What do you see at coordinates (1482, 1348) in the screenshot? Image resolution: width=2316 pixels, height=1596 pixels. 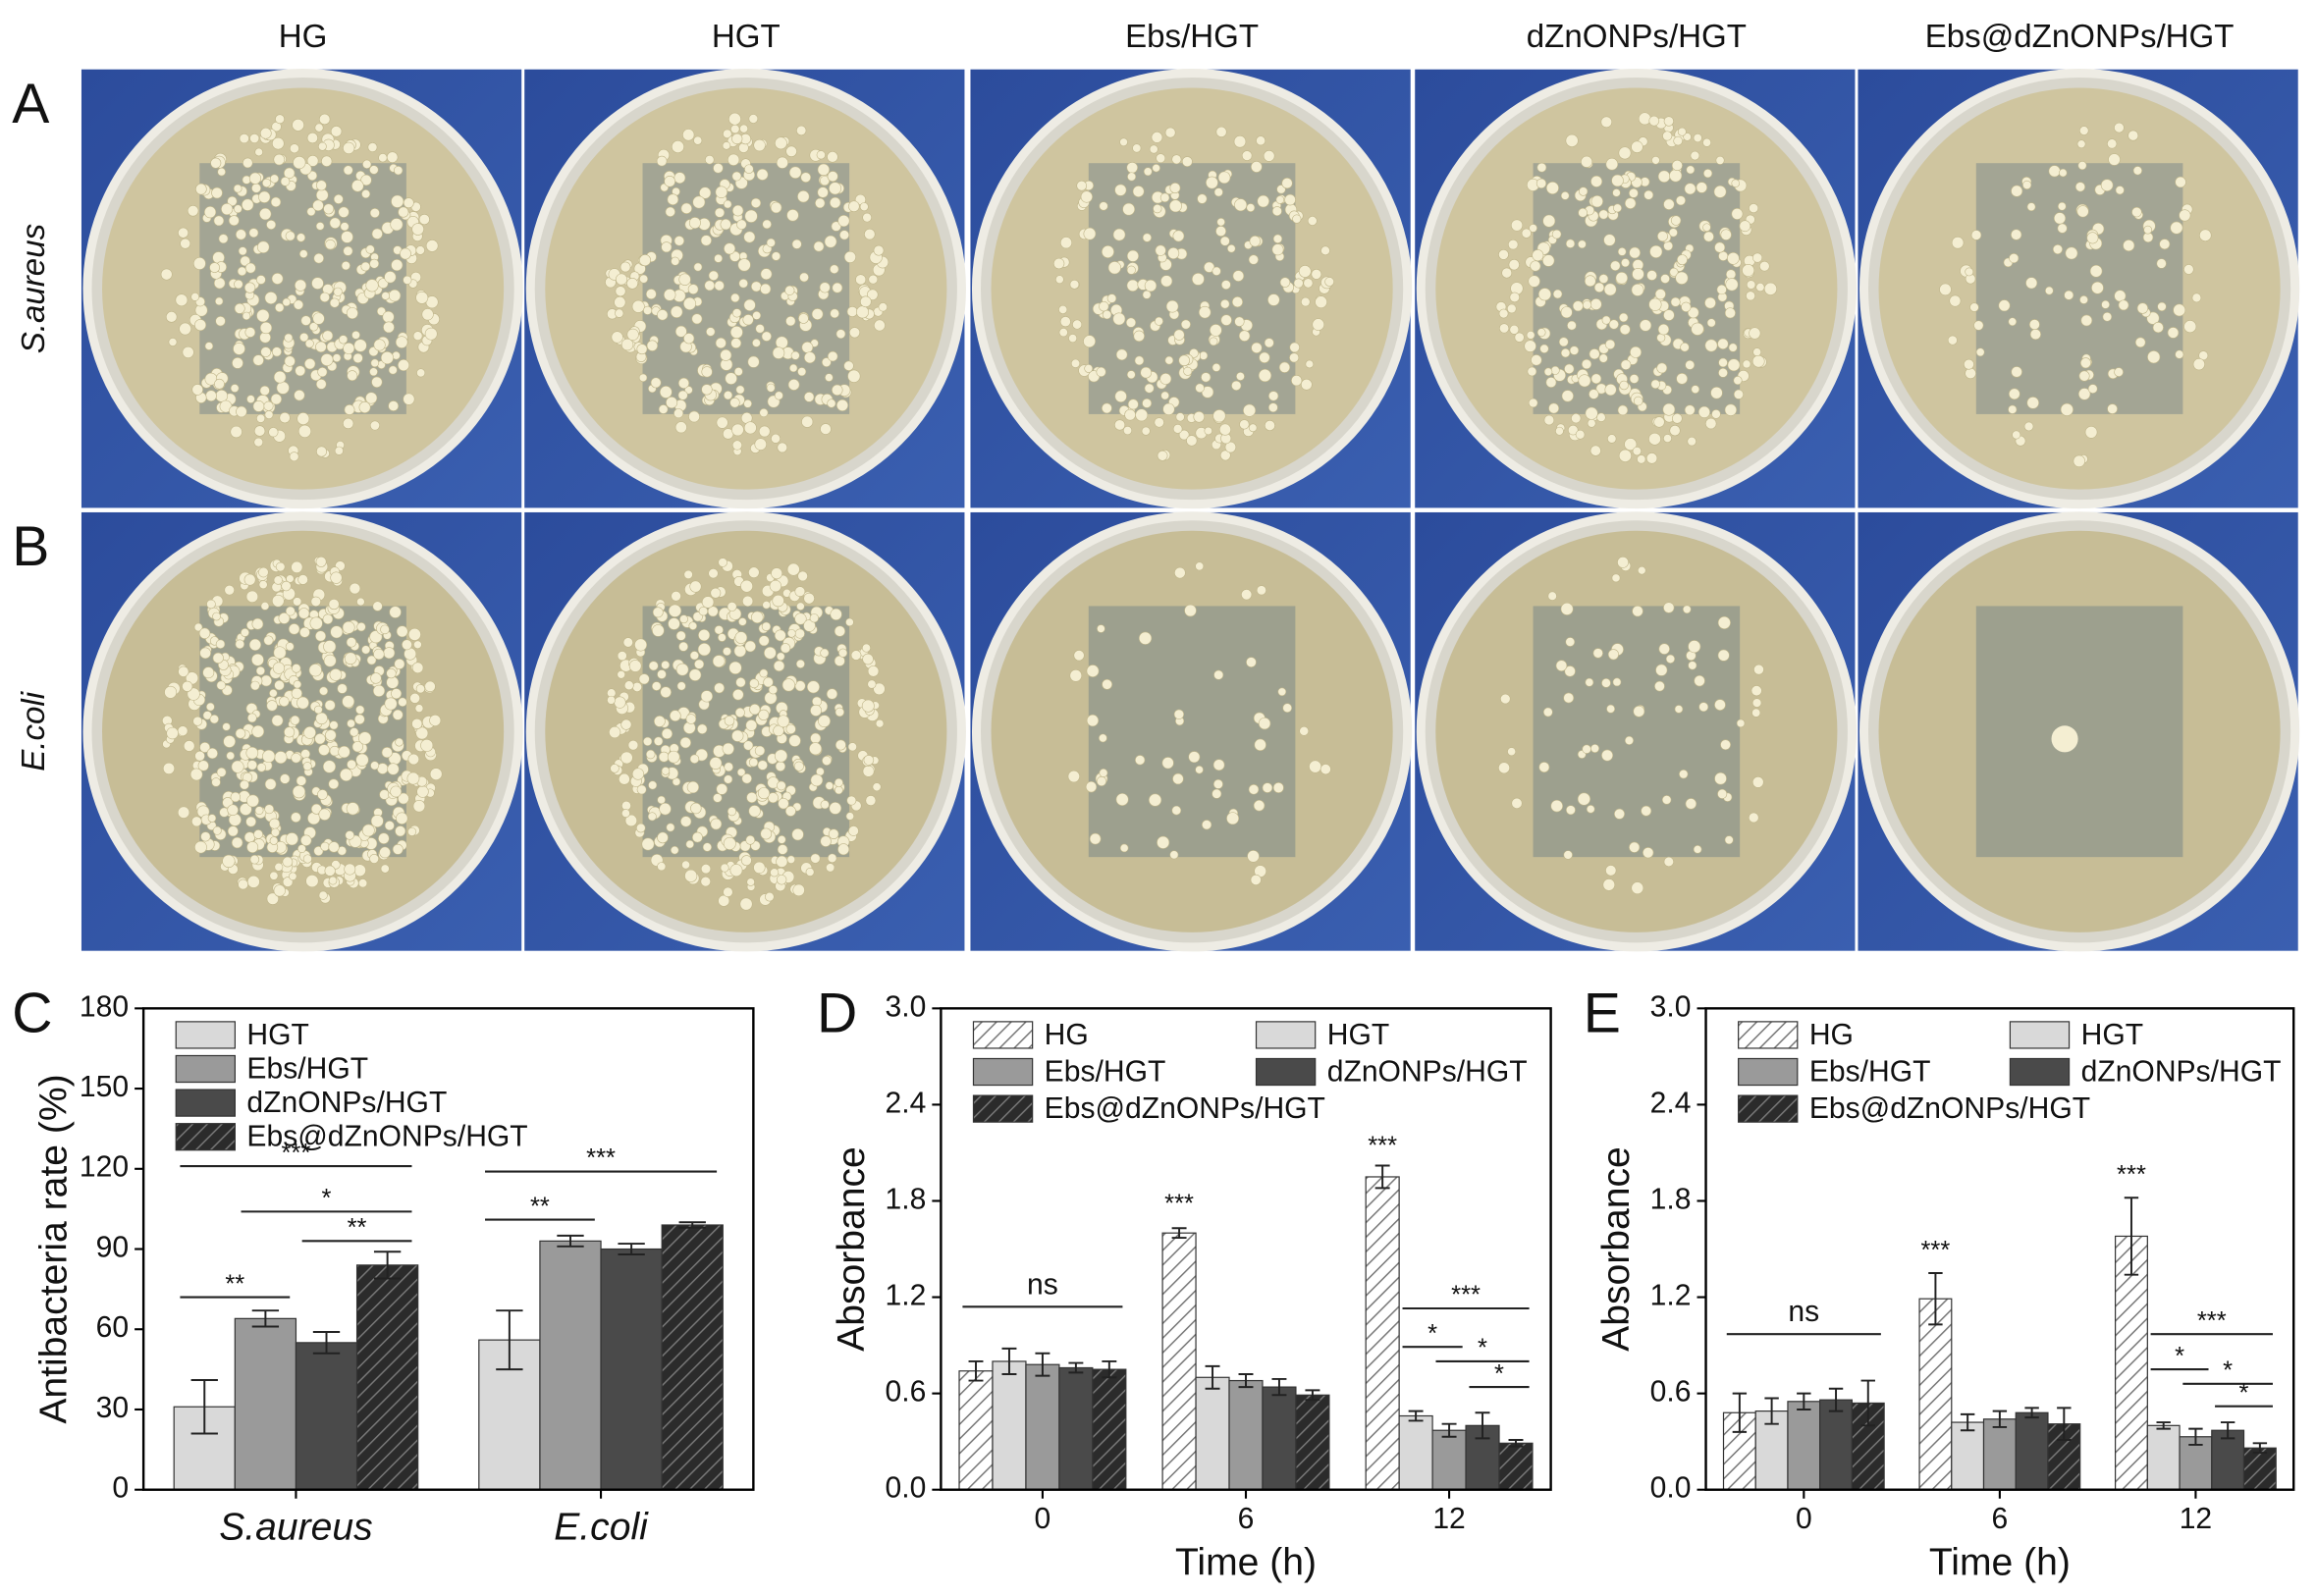 I see `significance-label: *` at bounding box center [1482, 1348].